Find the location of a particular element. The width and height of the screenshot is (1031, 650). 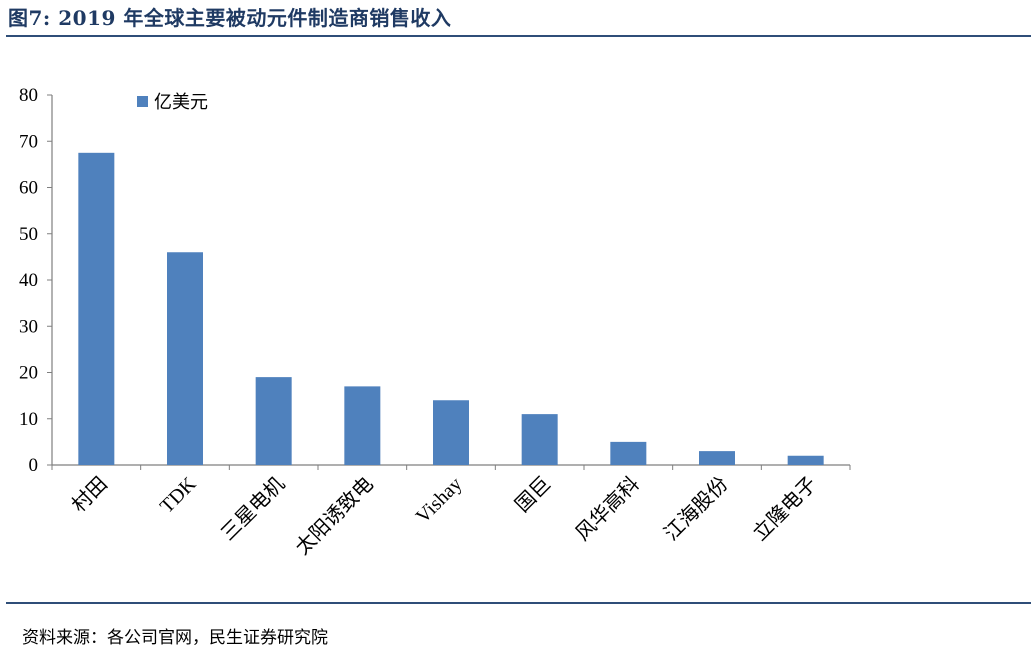

x-category-label: 江海股份 is located at coordinates (696, 509).